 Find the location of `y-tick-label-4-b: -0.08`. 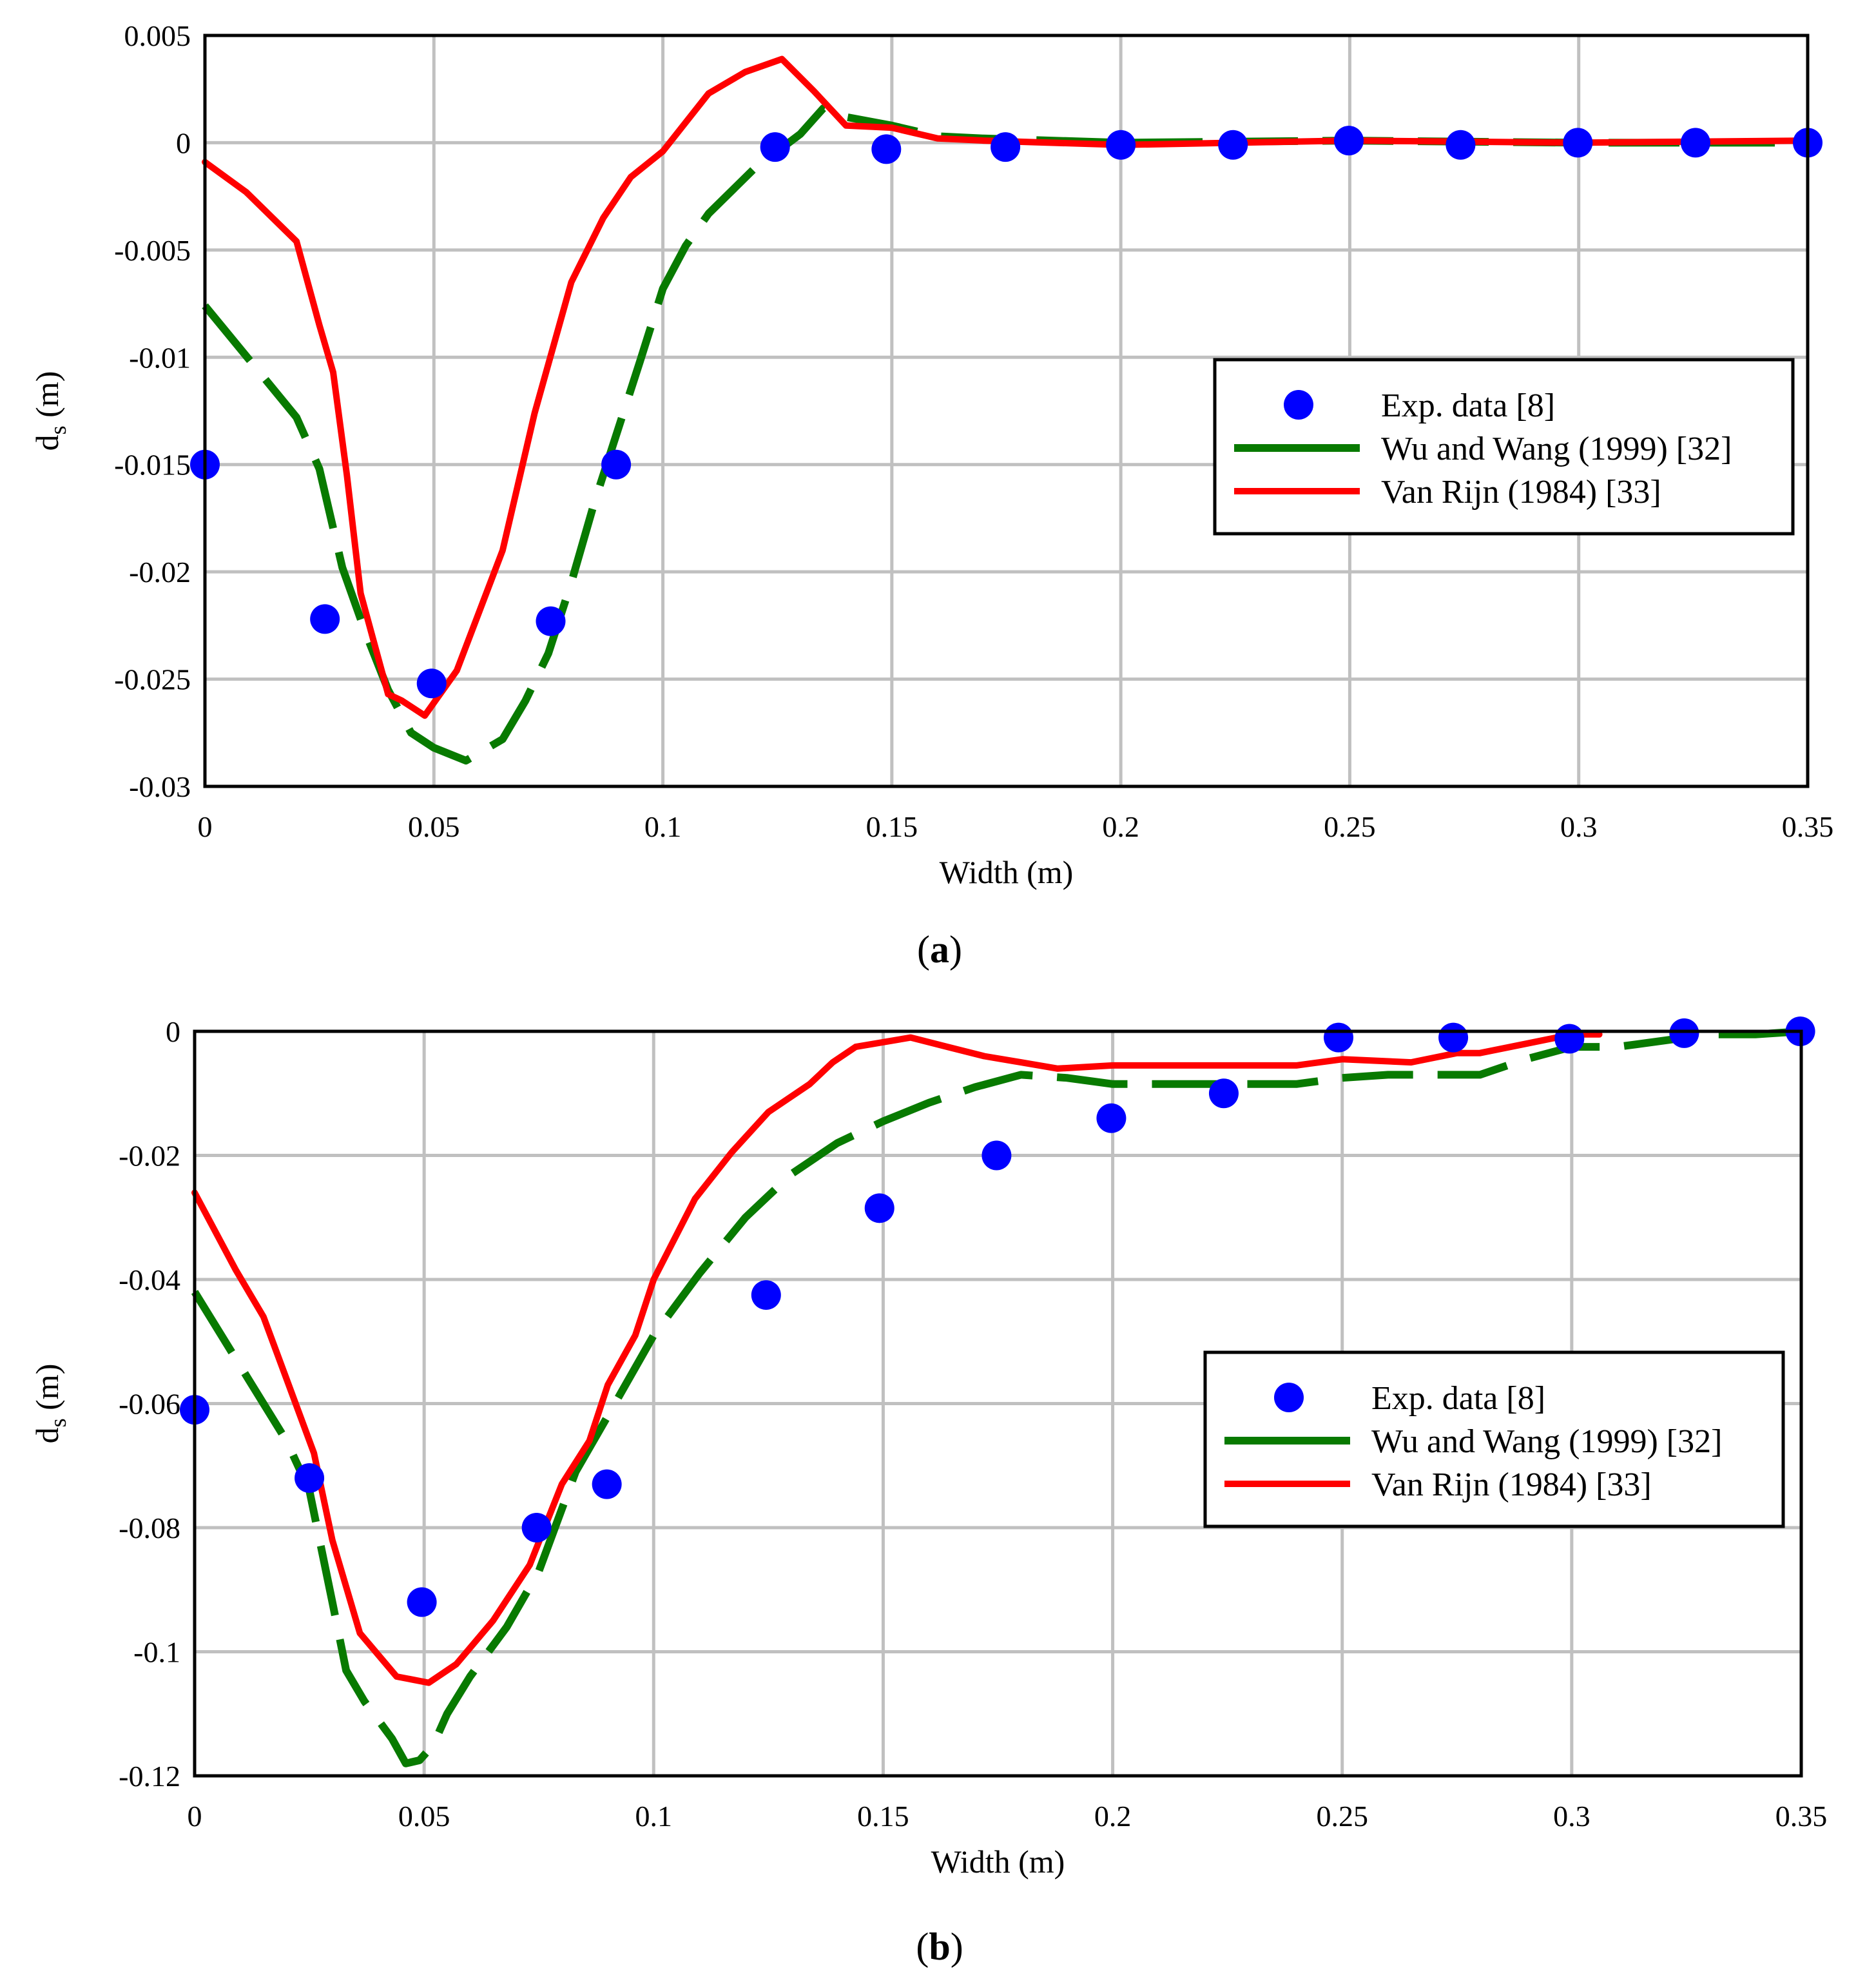

y-tick-label-4-b: -0.08 is located at coordinates (149, 1528).